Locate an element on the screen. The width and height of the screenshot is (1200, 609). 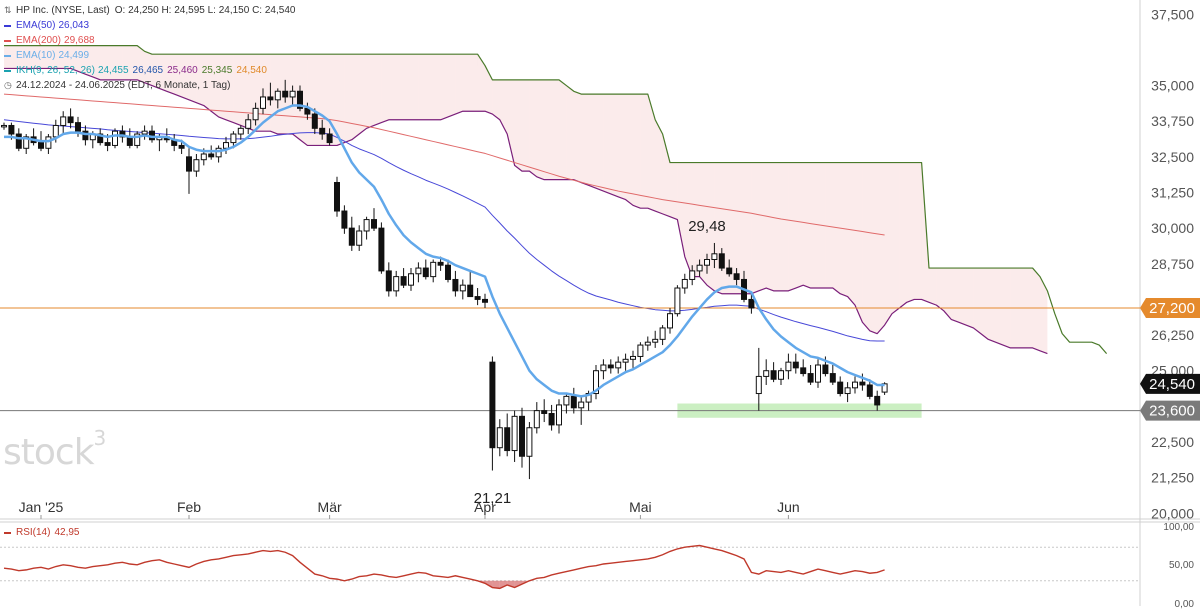
level-badge-upper-label: 27,200 is located at coordinates (1172, 308).